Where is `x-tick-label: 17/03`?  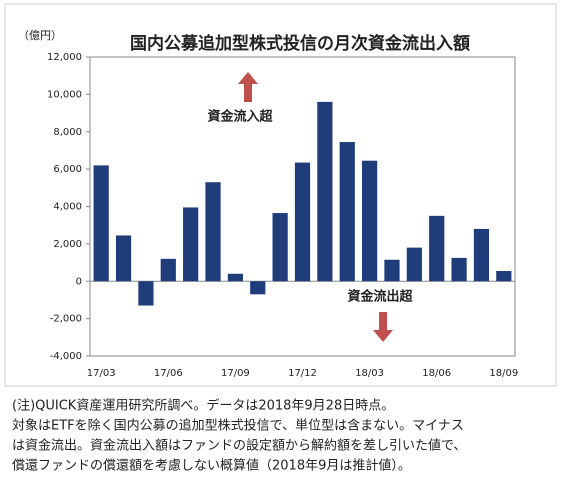 x-tick-label: 17/03 is located at coordinates (101, 373).